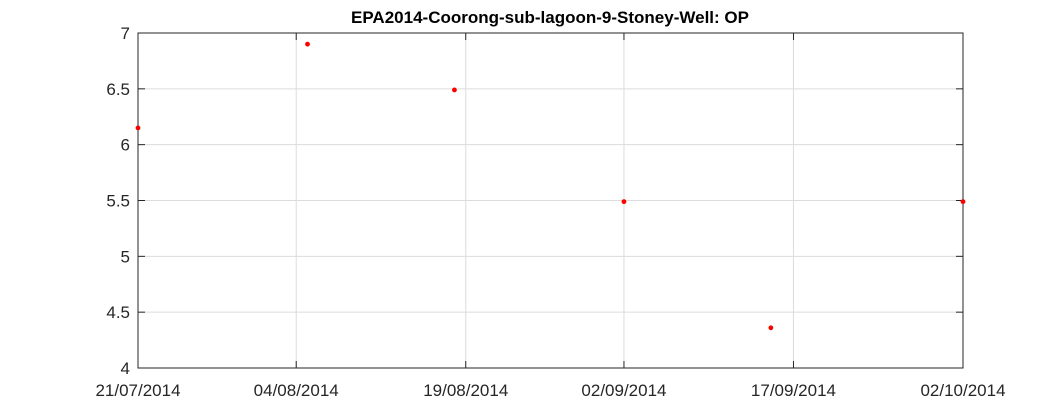 The height and width of the screenshot is (413, 1063). I want to click on y-tick-label: 6, so click(125, 145).